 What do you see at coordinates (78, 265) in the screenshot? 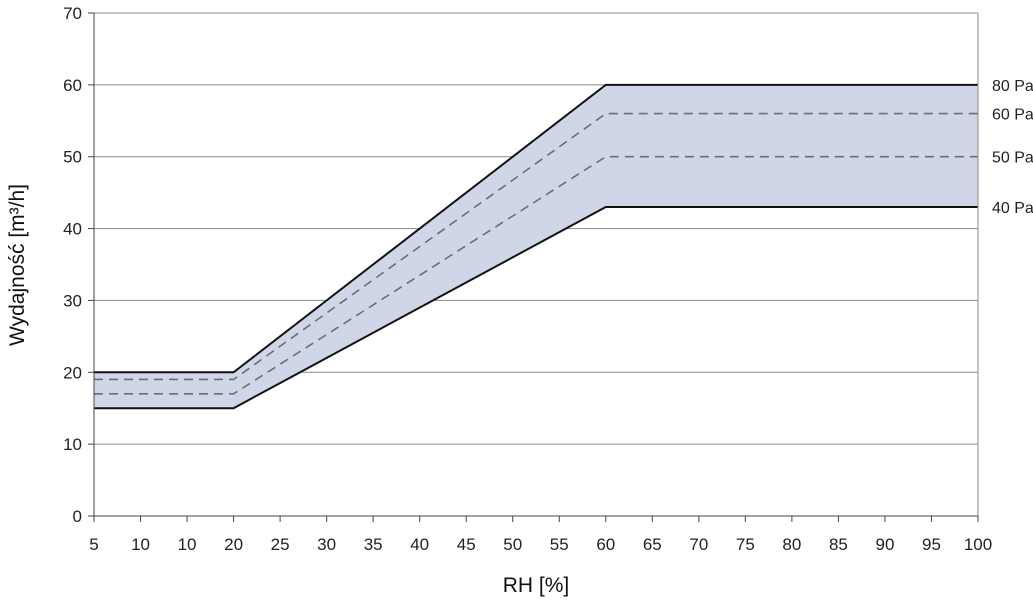
I see `y-tick-labels: 0 10 20 30 40 50 60 70` at bounding box center [78, 265].